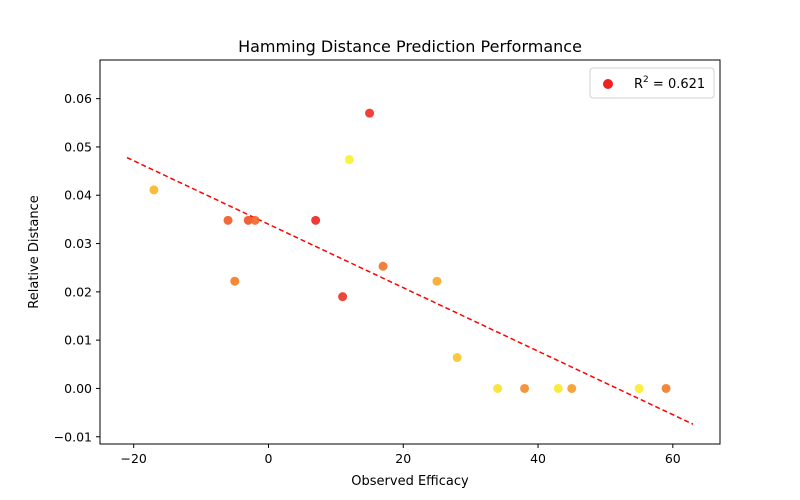 Image resolution: width=800 pixels, height=500 pixels. What do you see at coordinates (78, 340) in the screenshot?
I see `y-tick-label: 0.01` at bounding box center [78, 340].